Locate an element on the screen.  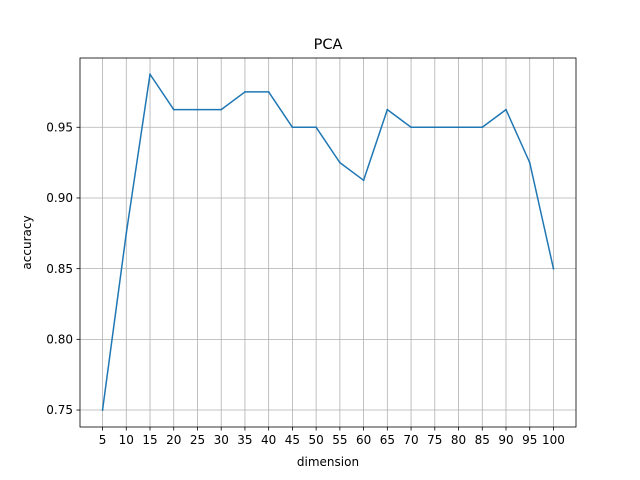
x-tick-label: 95 is located at coordinates (529, 440).